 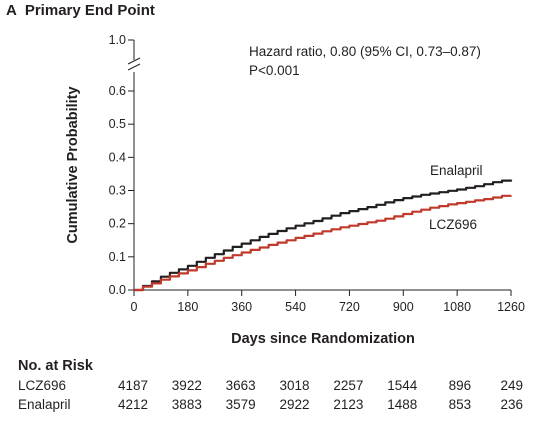 I want to click on y-tick-label: 0.3, so click(x=117, y=191).